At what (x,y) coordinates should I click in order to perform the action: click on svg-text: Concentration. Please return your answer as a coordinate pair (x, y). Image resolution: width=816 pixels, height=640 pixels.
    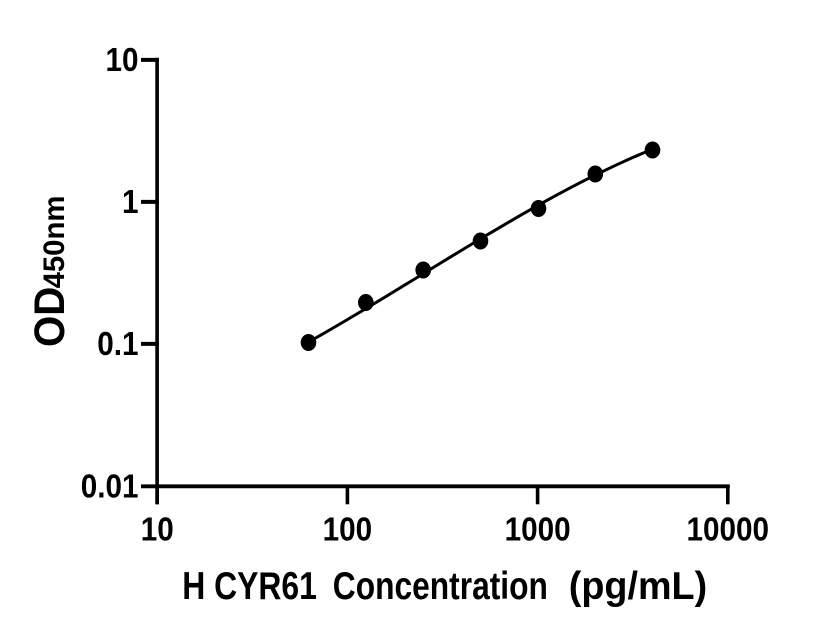
    Looking at the image, I should click on (440, 586).